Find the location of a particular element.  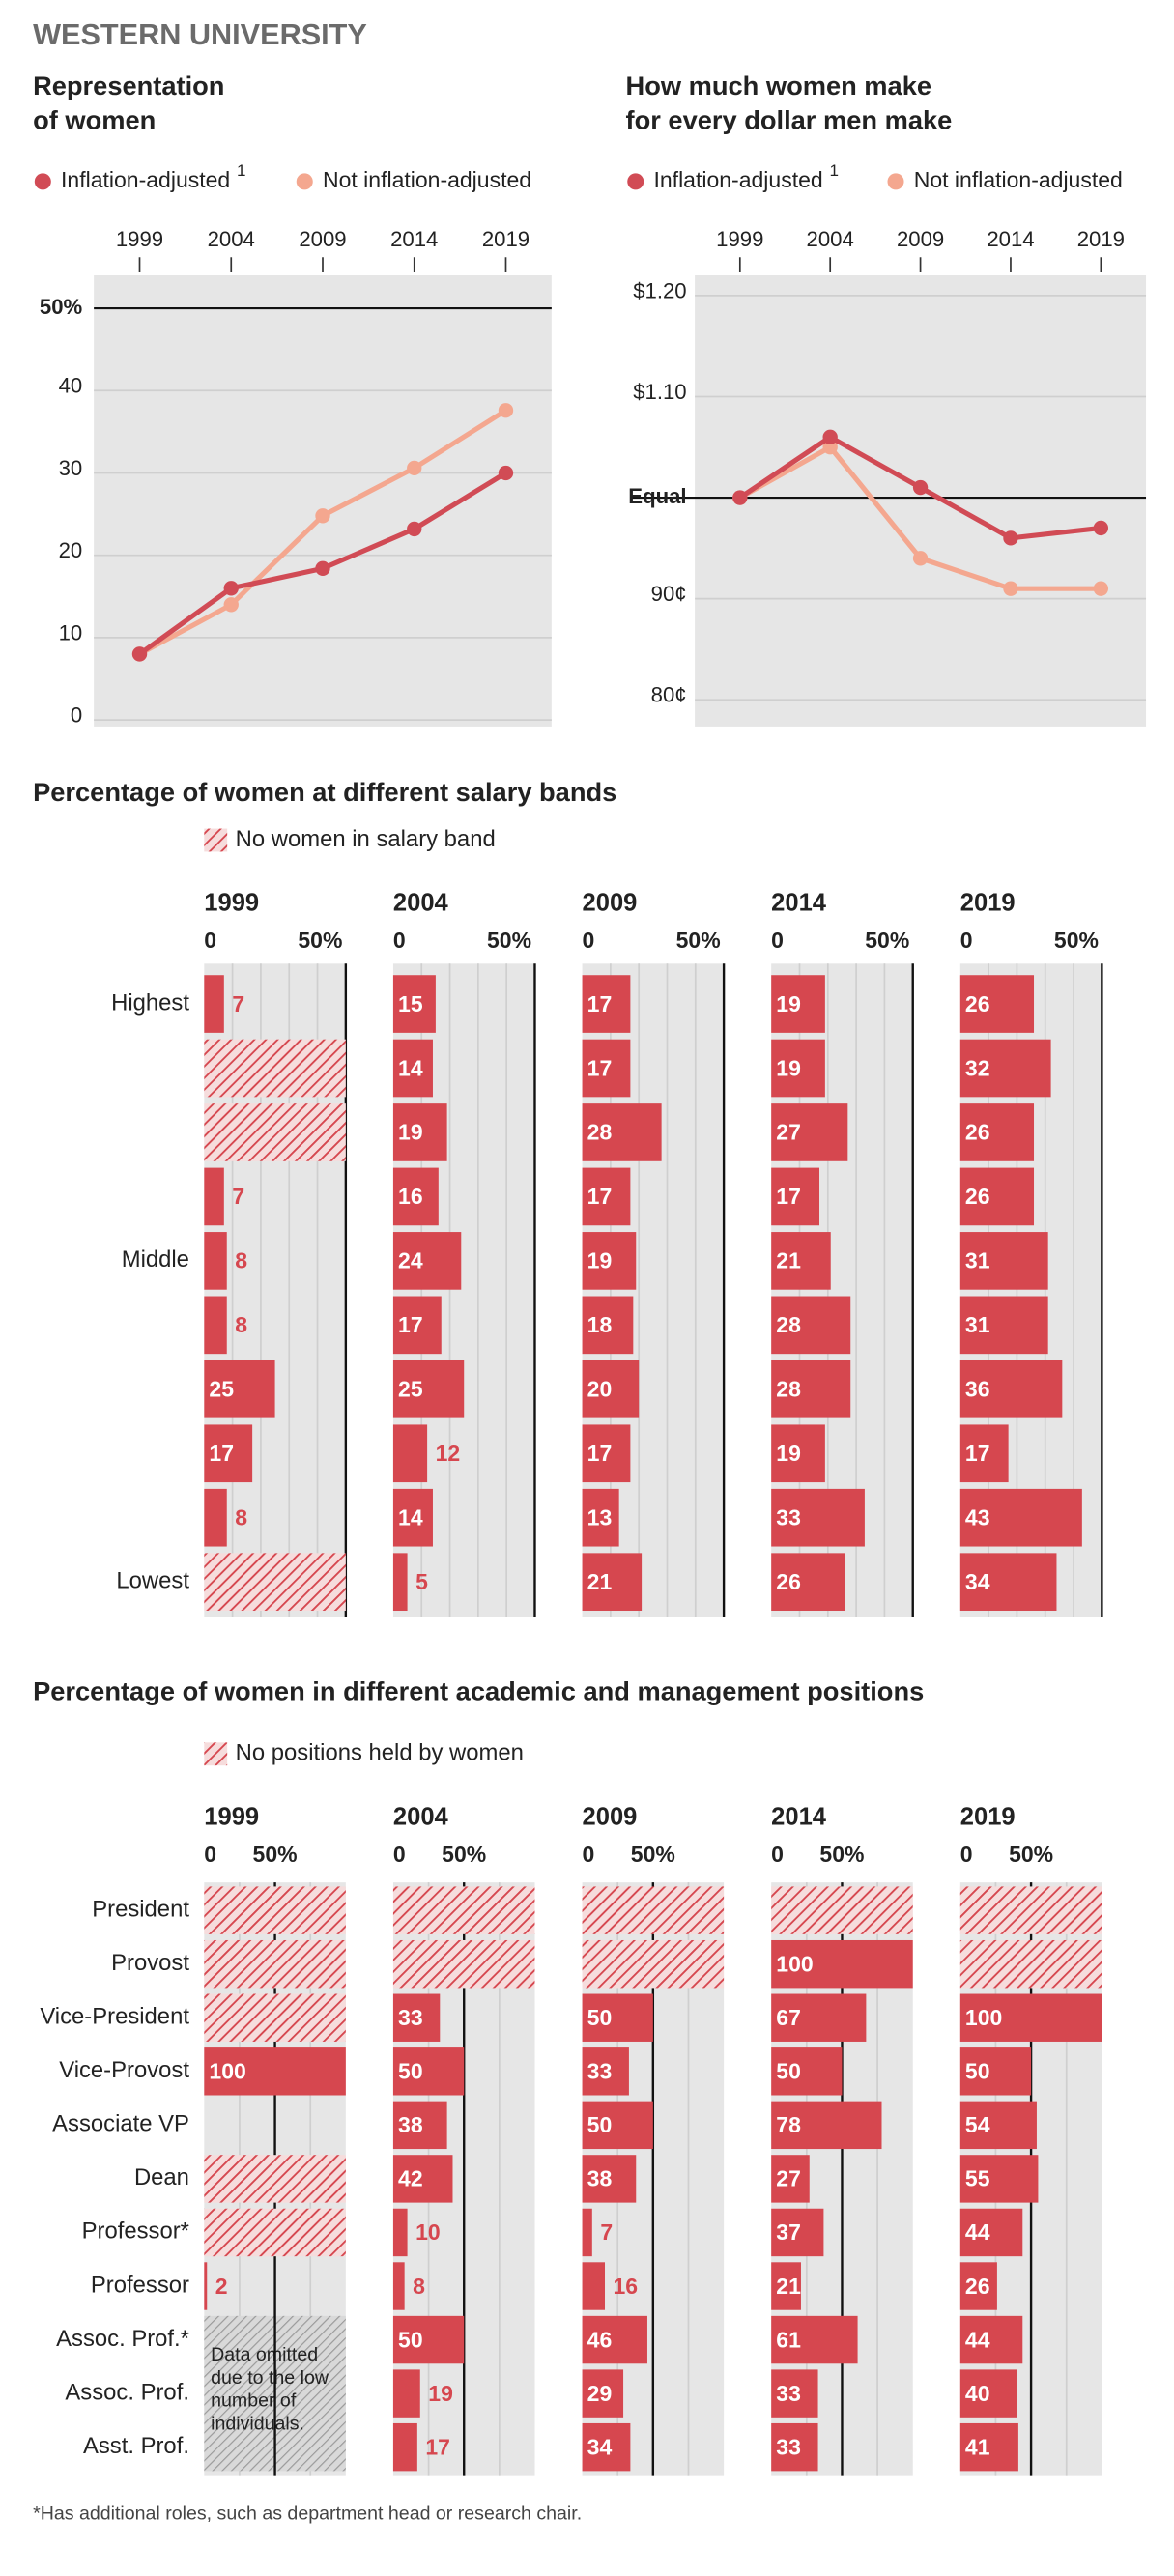

bar-label: 37 is located at coordinates (788, 2232).